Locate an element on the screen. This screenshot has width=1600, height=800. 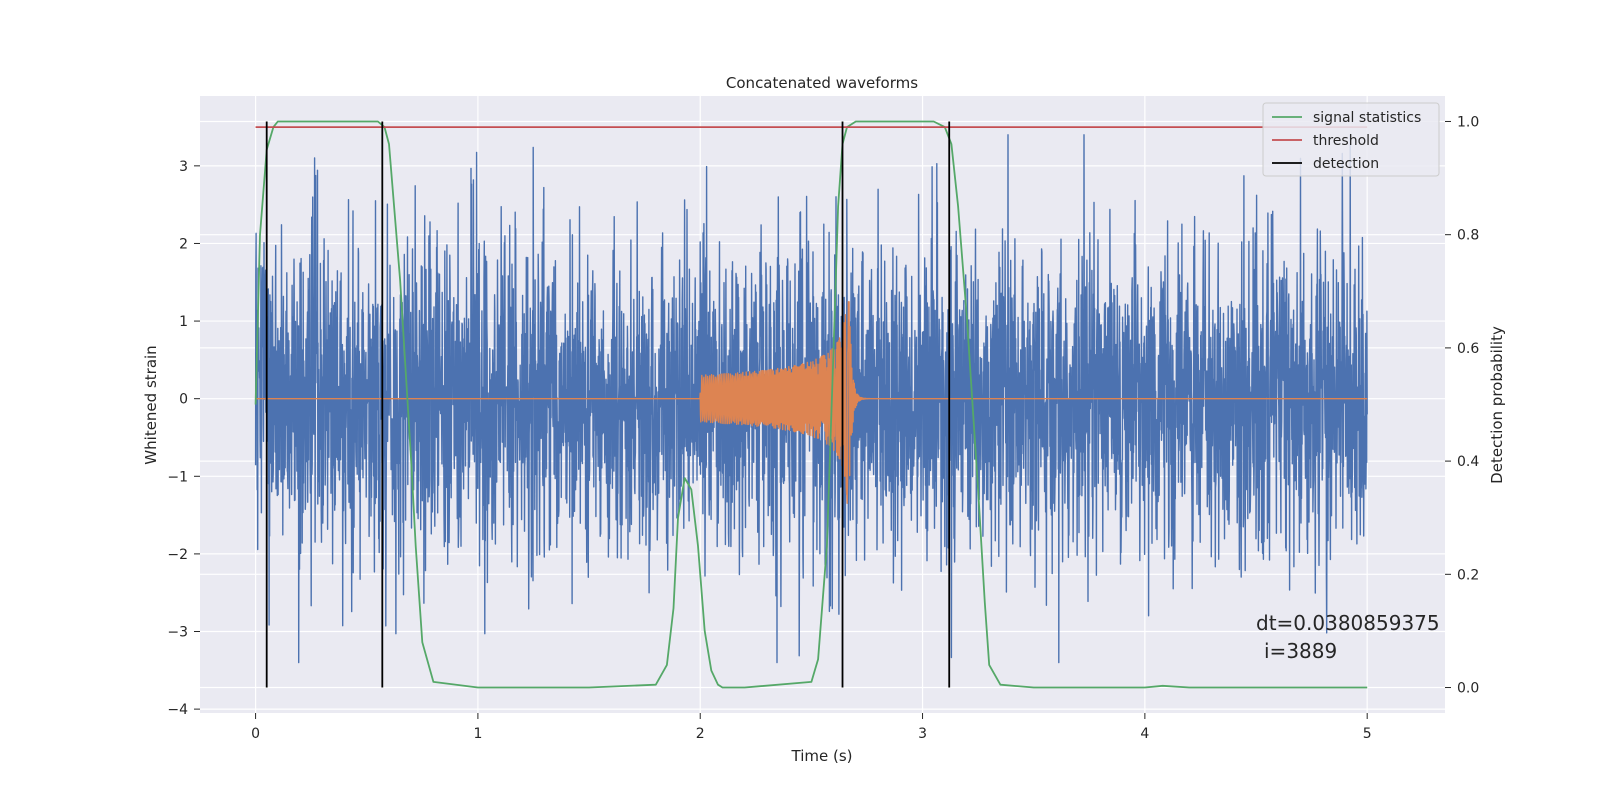
legend-box is located at coordinates (1351, 139).